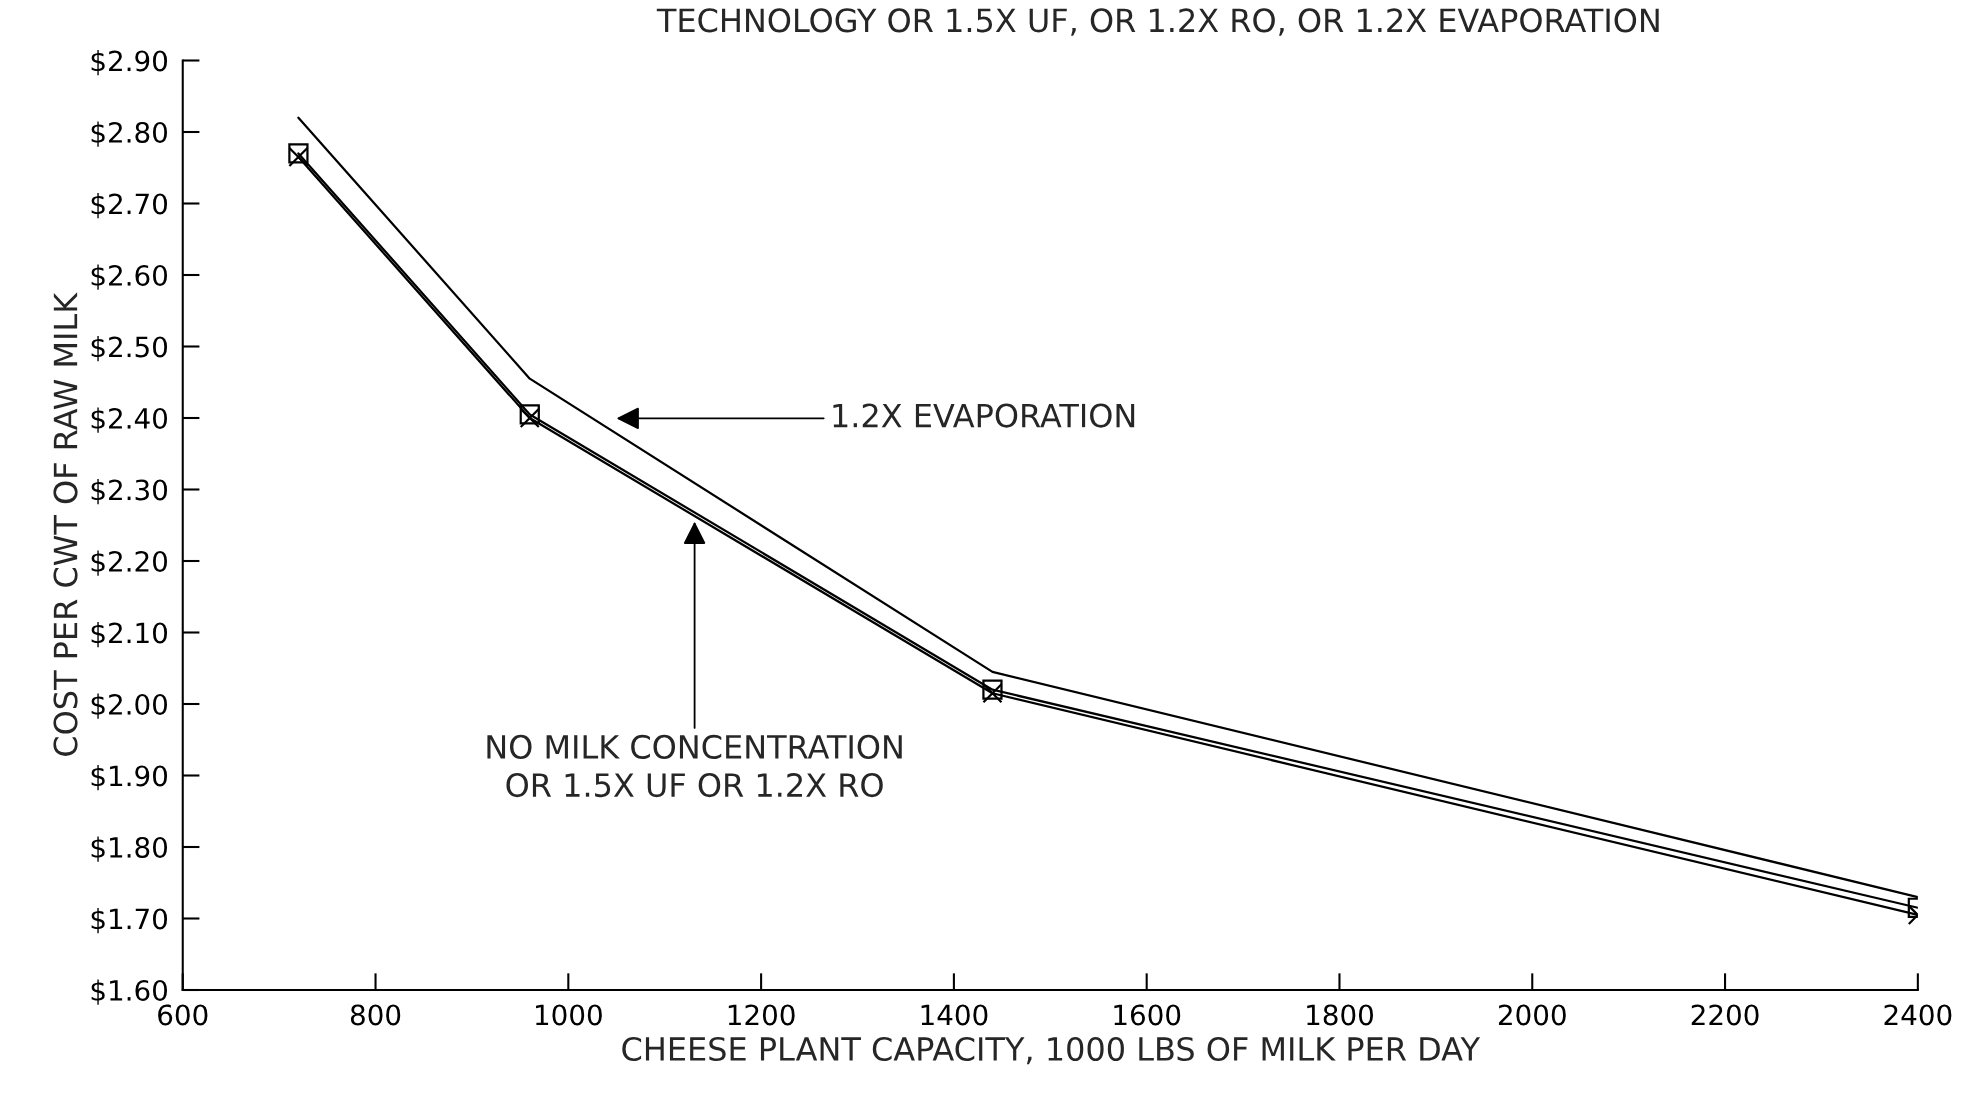  Describe the element at coordinates (1147, 1015) in the screenshot. I see `x-tick-label: 1600` at that location.